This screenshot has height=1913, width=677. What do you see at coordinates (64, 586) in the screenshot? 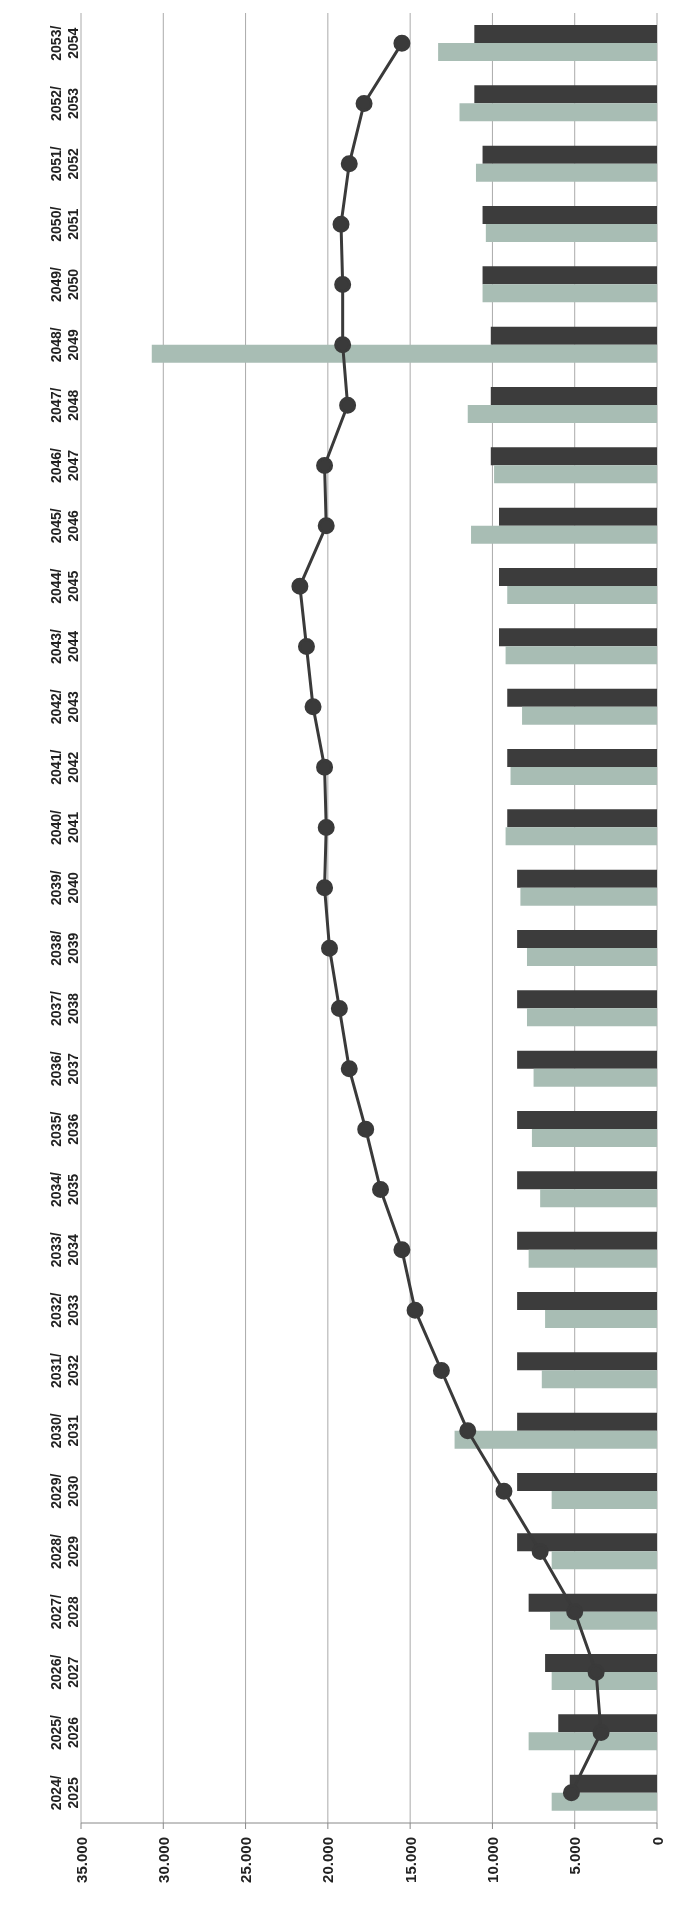
I see `y-tick-label: 2044/ 2045` at bounding box center [64, 586].